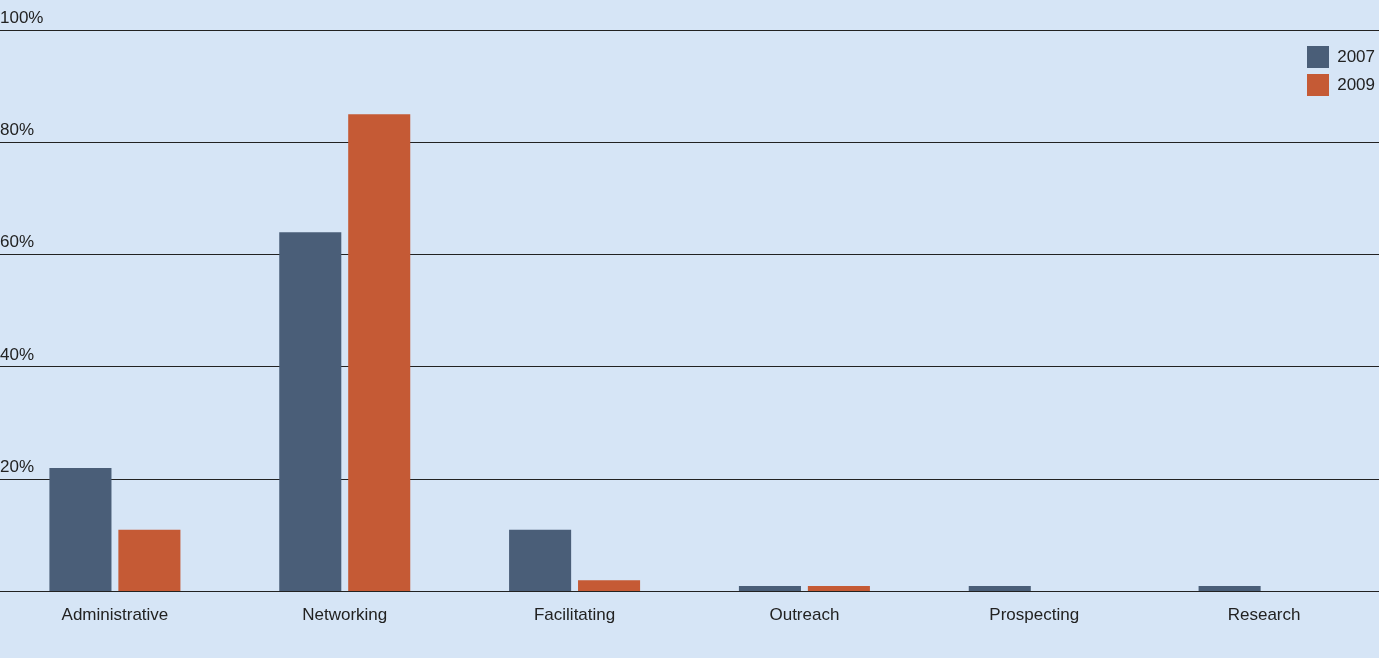 This screenshot has width=1379, height=658. Describe the element at coordinates (1356, 57) in the screenshot. I see `legend-label: 2007` at that location.